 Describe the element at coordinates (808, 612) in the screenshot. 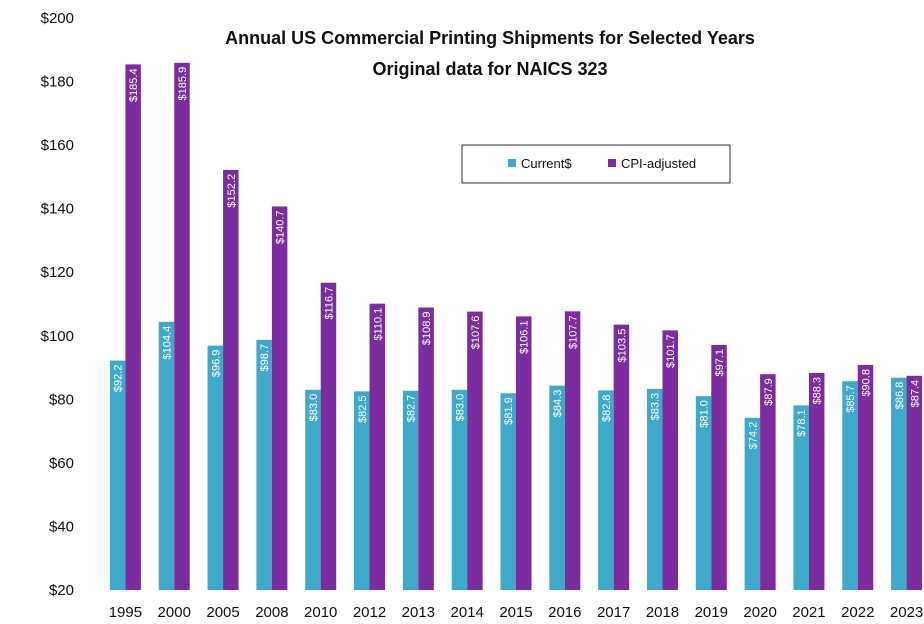

I see `x-tick-label: 2021` at that location.